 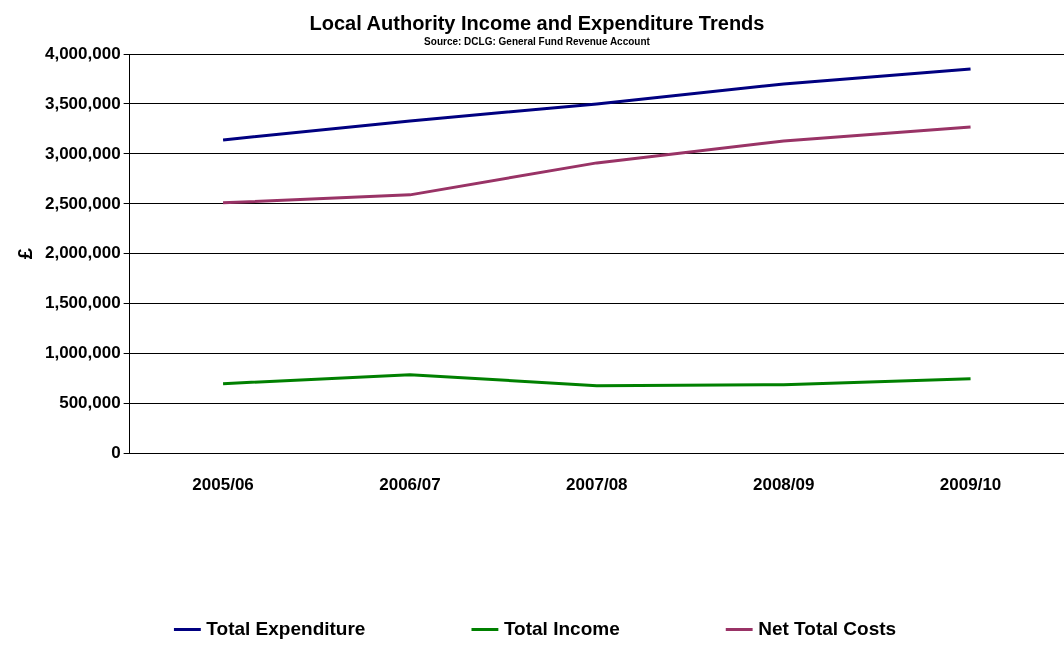 I want to click on y-tick-label: 2,000,000, so click(x=82, y=253).